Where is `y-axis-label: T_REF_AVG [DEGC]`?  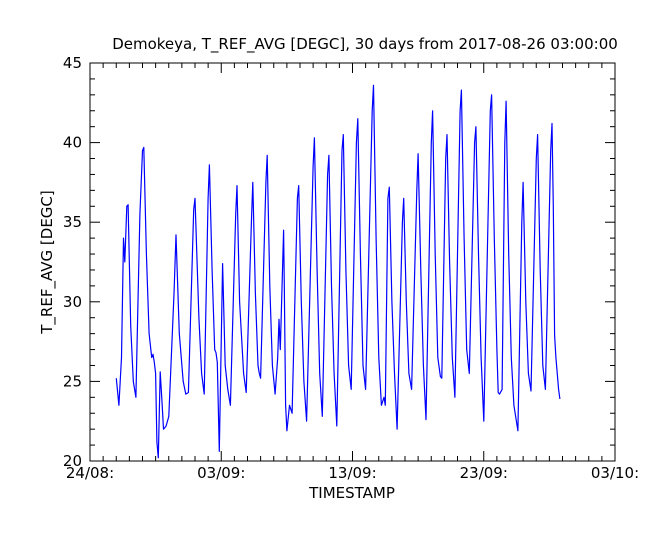
y-axis-label: T_REF_AVG [DEGC] is located at coordinates (47, 262).